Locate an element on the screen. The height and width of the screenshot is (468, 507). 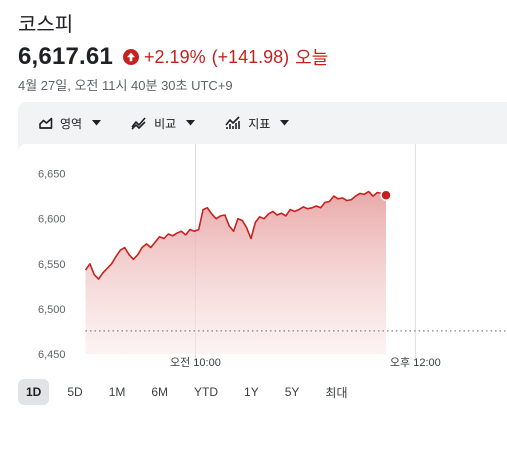
quote-timestamp: 4월 27일, 오전 11시 40분 30초 UTC+9 is located at coordinates (125, 85).